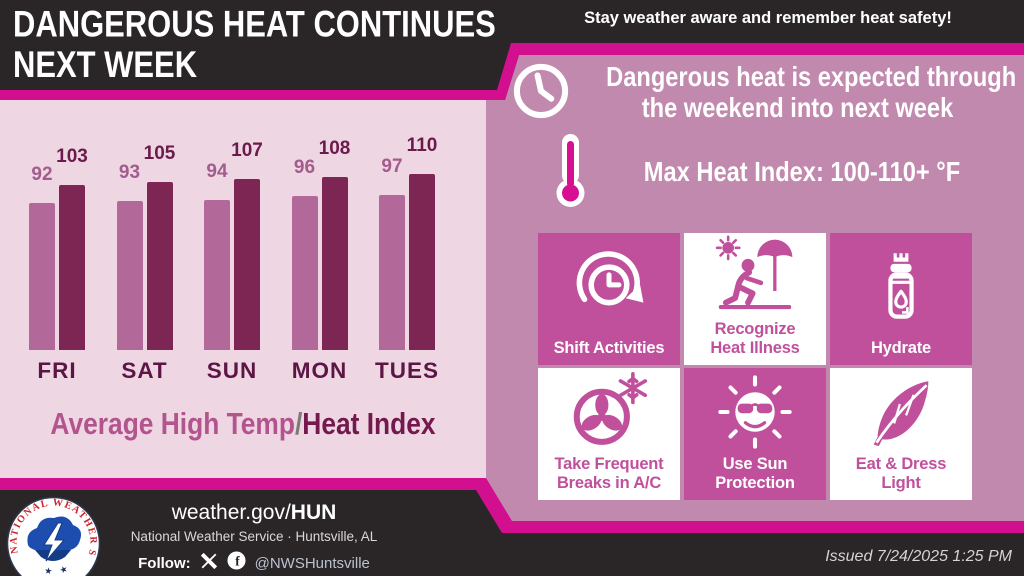 This screenshot has height=576, width=1024. What do you see at coordinates (901, 348) in the screenshot?
I see `tile-label: Hydrate` at bounding box center [901, 348].